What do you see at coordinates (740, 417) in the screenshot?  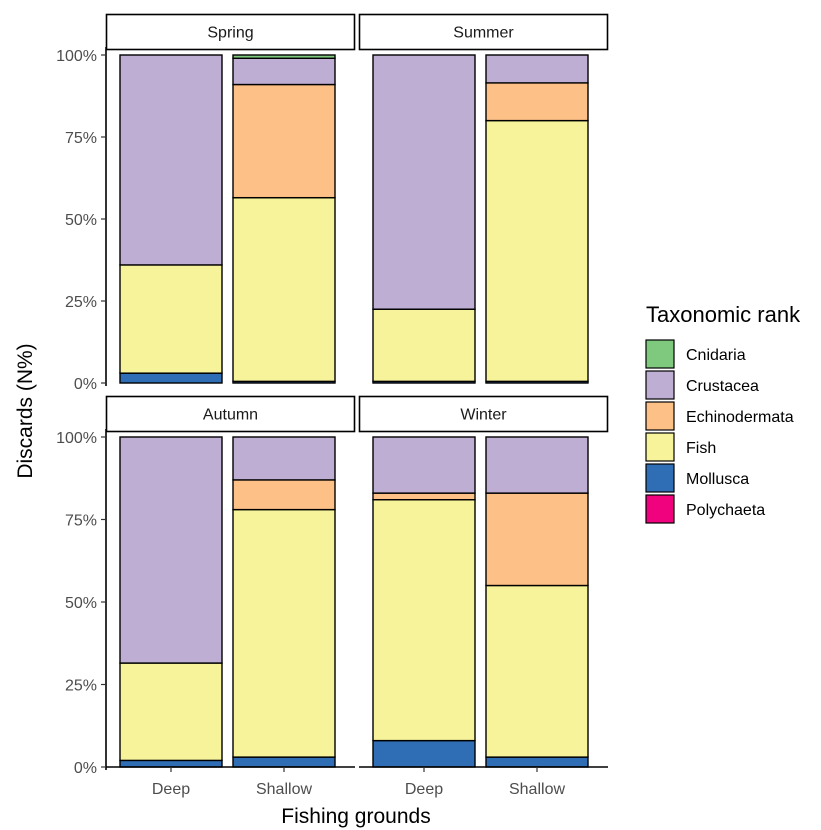 I see `legend-label-echinodermata: Echinodermata` at bounding box center [740, 417].